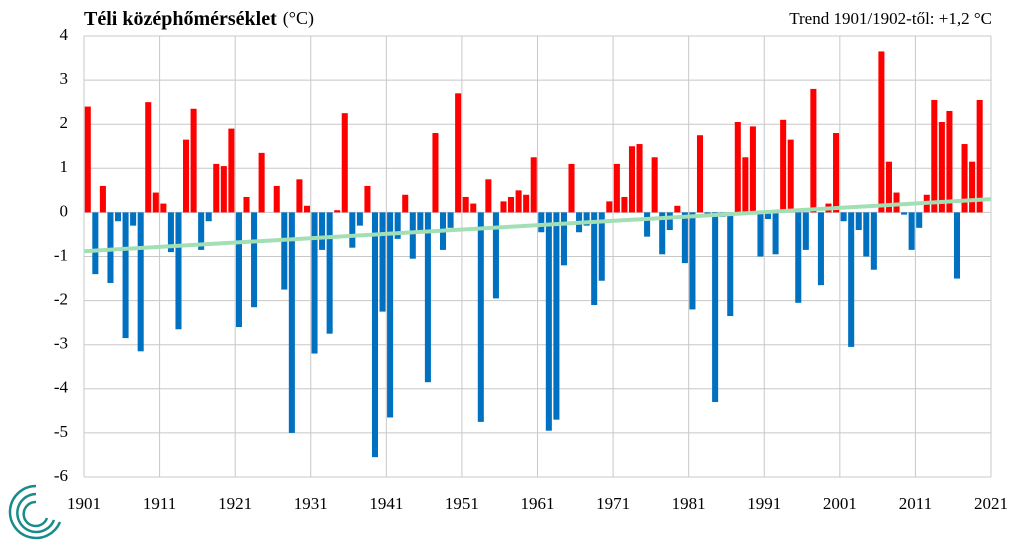 This screenshot has height=548, width=1021. What do you see at coordinates (235, 503) in the screenshot?
I see `x-tick-label: 1921` at bounding box center [235, 503].